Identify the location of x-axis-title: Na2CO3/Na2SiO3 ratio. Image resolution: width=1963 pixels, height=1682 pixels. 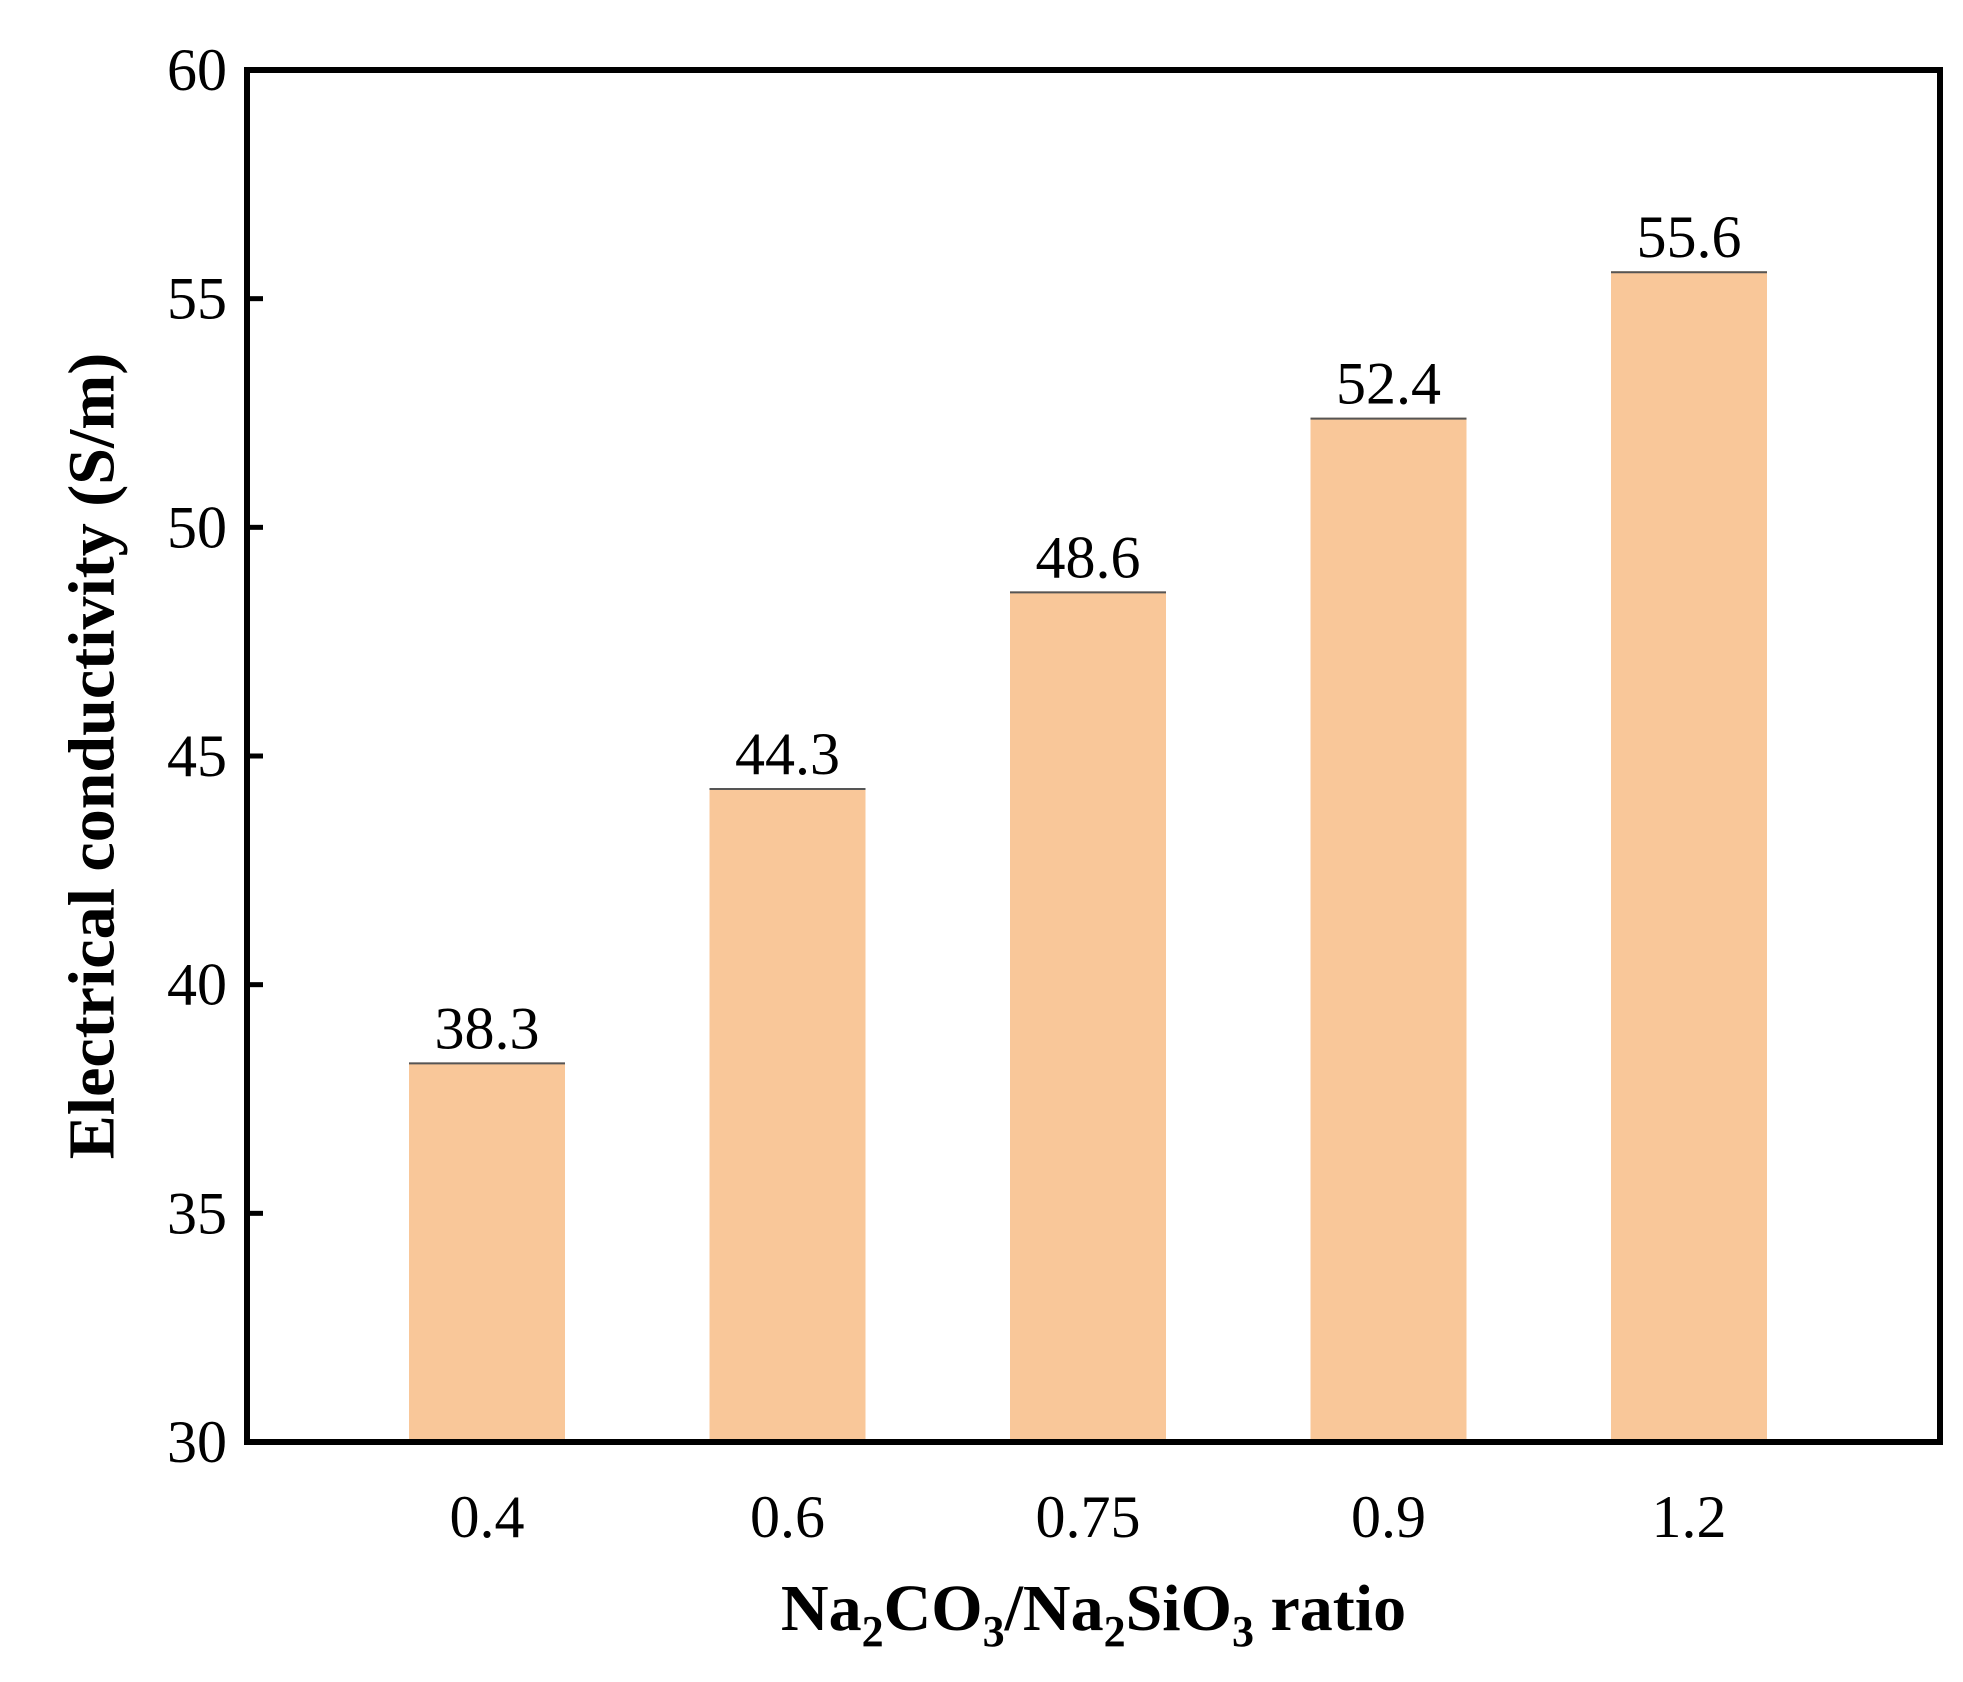
(1093, 1614).